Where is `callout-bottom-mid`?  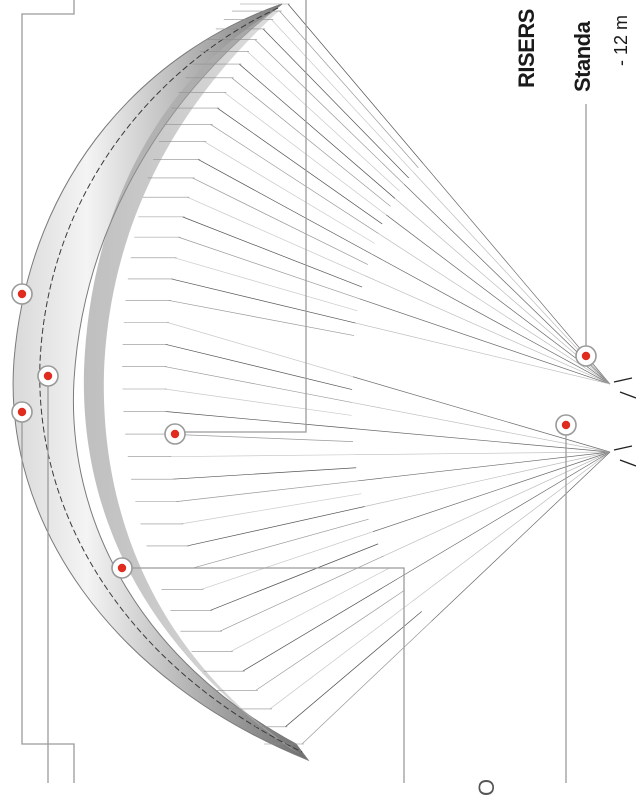 callout-bottom-mid is located at coordinates (265, 675).